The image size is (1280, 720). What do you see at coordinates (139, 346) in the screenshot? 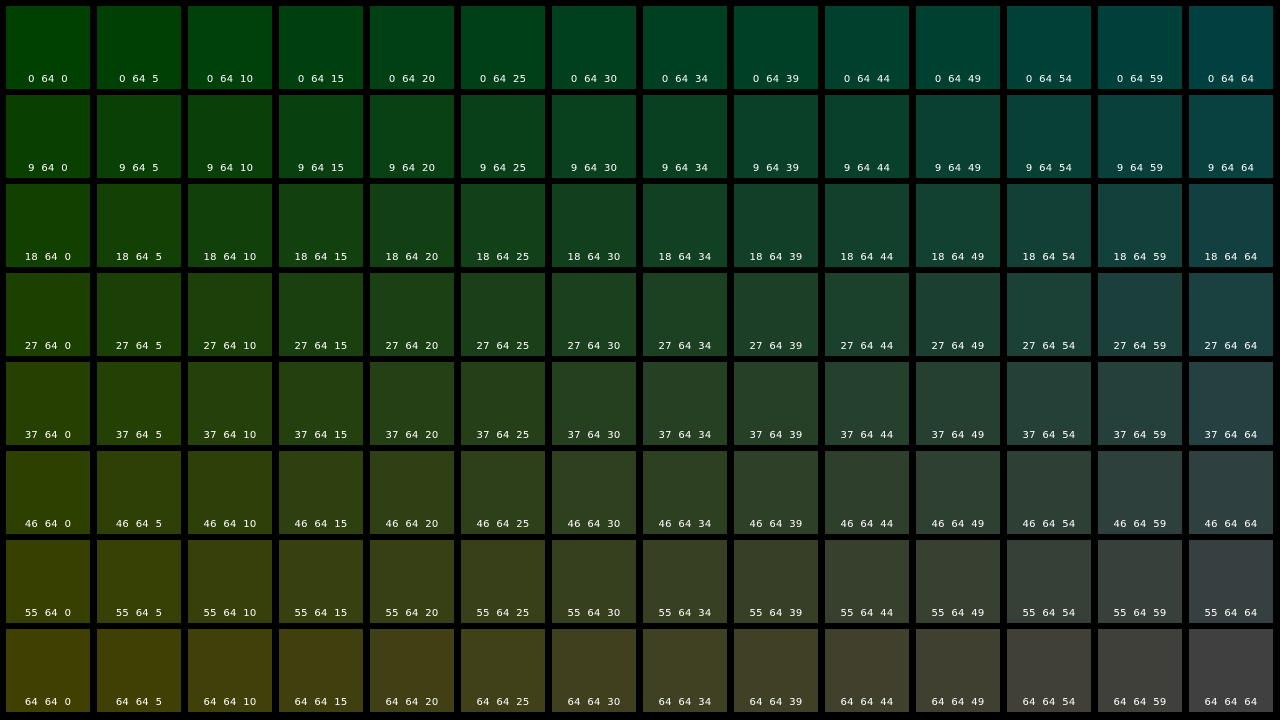
I see `swatch-label: 27 64 5` at bounding box center [139, 346].